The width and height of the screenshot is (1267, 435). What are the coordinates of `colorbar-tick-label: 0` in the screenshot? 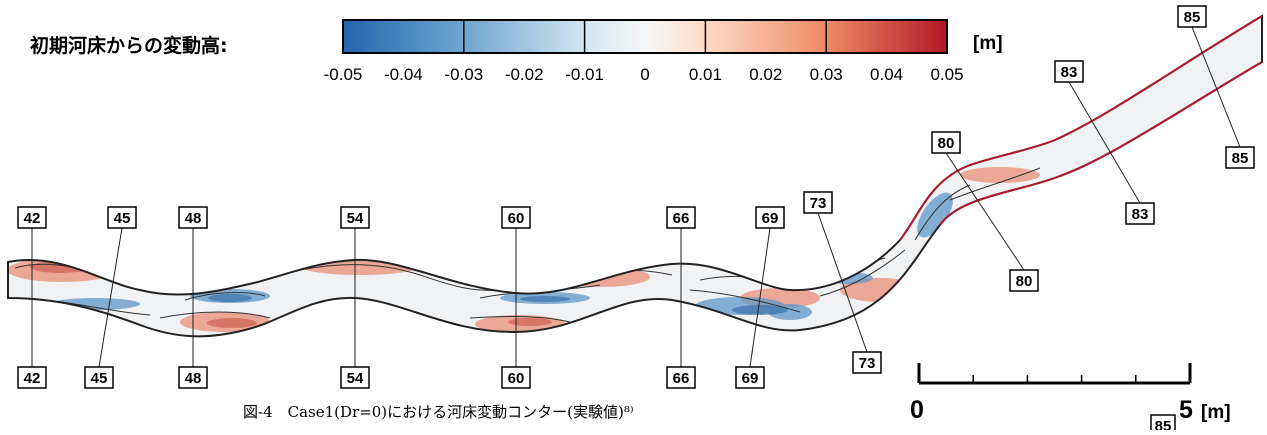 It's located at (644, 74).